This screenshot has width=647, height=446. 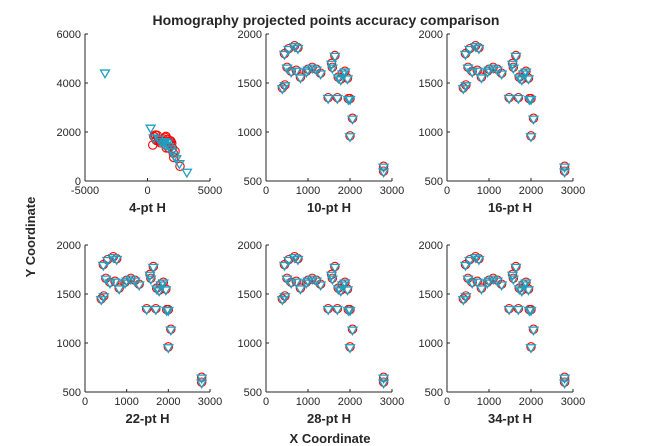 What do you see at coordinates (531, 402) in the screenshot?
I see `x-tick-label: 2000` at bounding box center [531, 402].